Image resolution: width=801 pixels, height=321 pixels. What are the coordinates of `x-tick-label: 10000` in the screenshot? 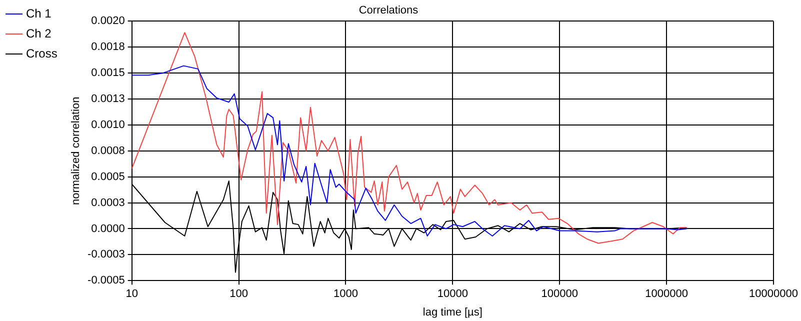 It's located at (452, 294).